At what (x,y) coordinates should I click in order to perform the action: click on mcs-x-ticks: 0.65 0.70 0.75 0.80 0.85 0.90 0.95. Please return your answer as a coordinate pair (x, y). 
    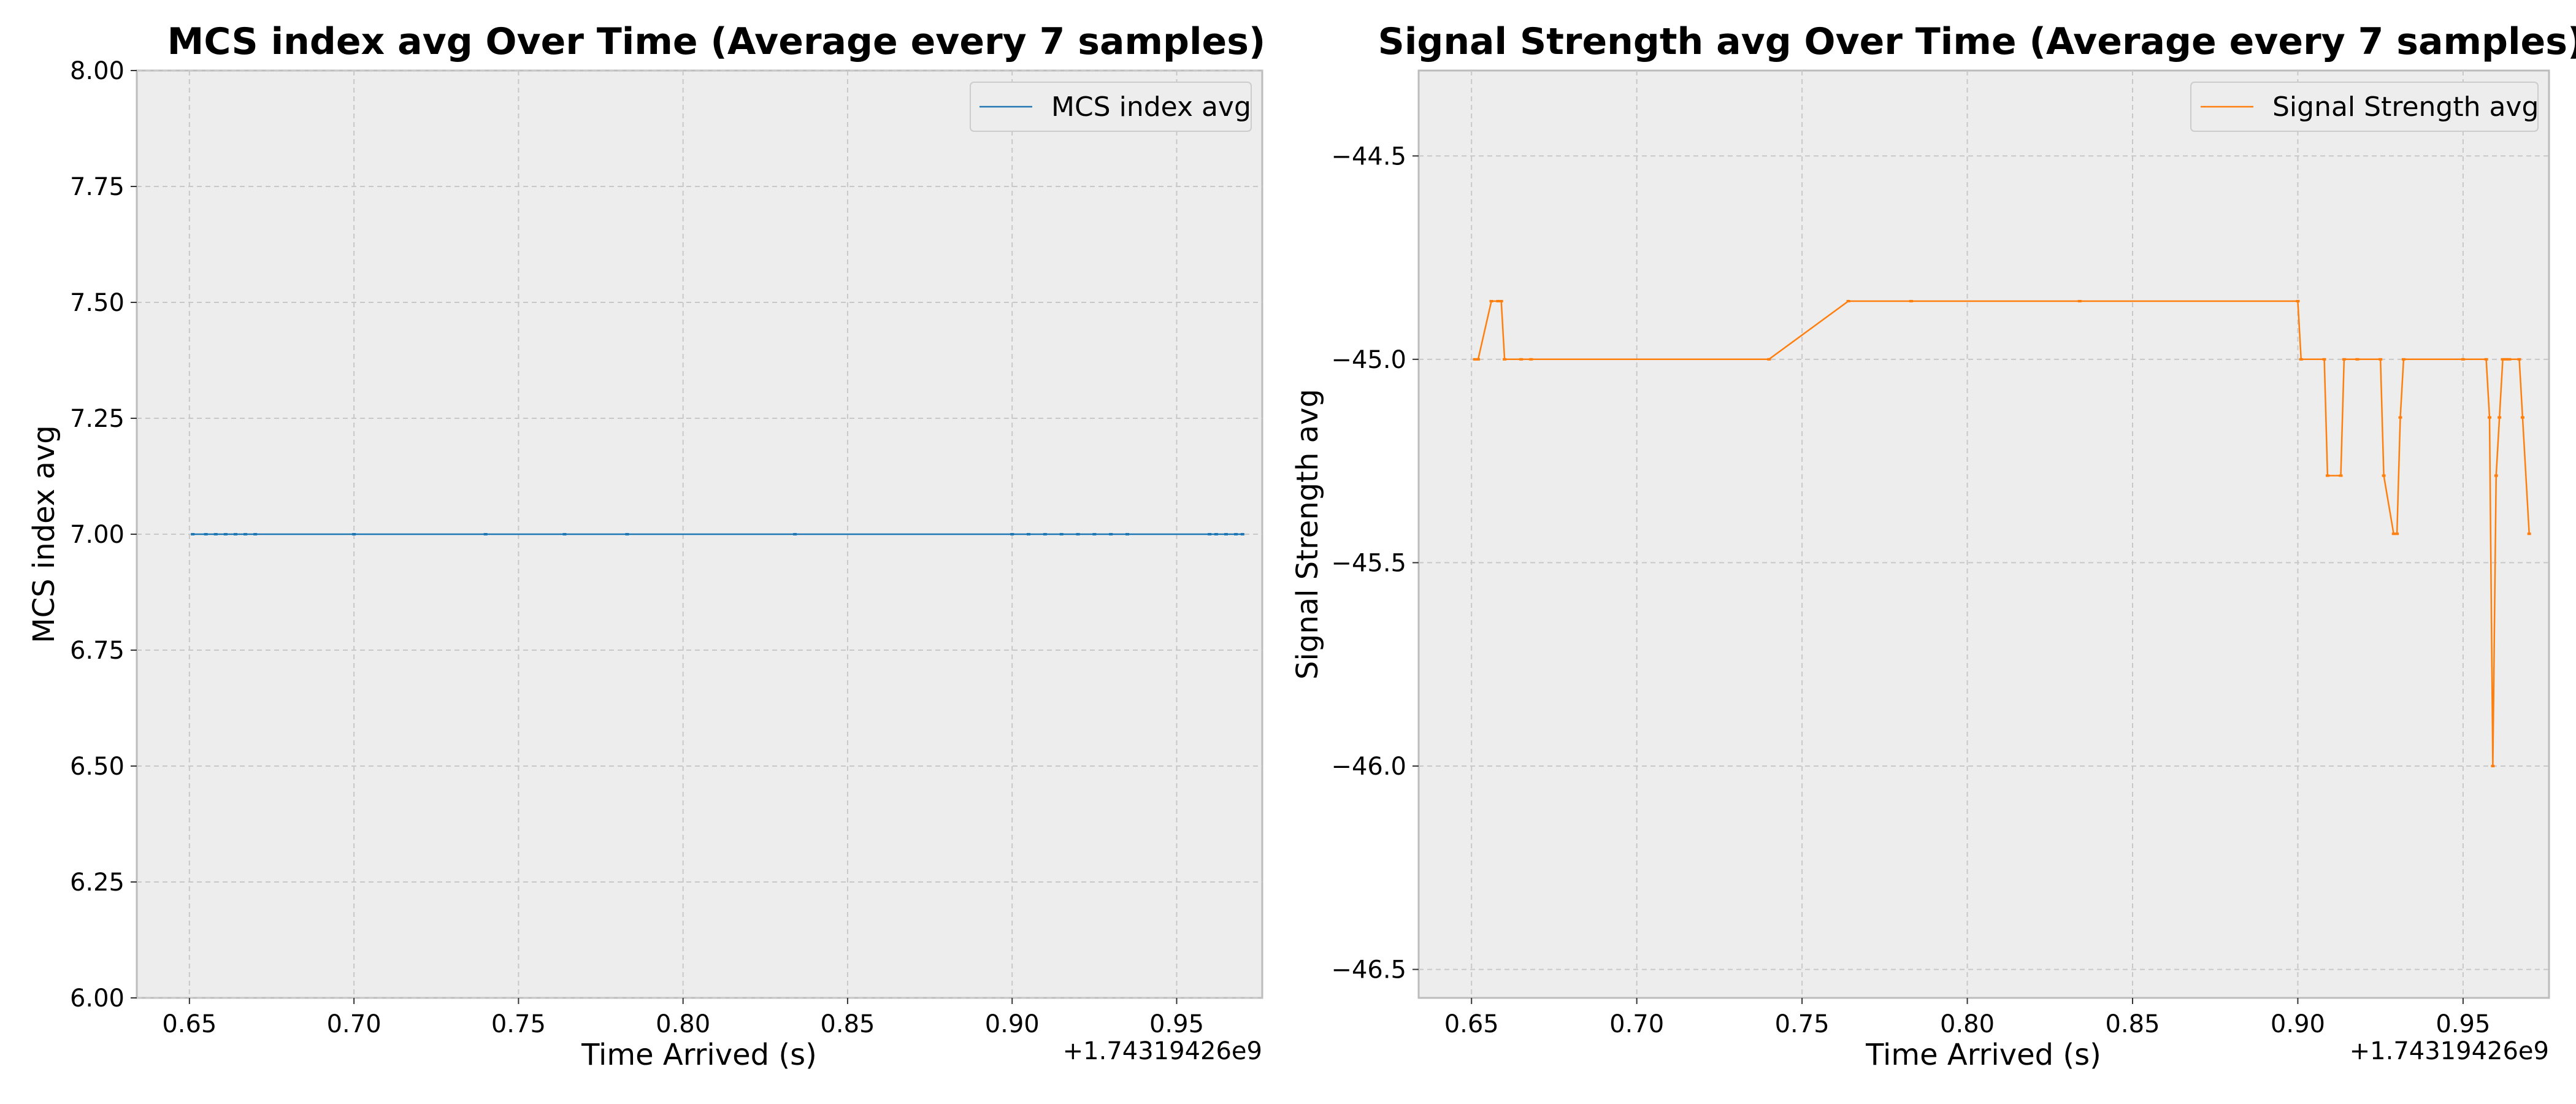
    Looking at the image, I should click on (683, 1018).